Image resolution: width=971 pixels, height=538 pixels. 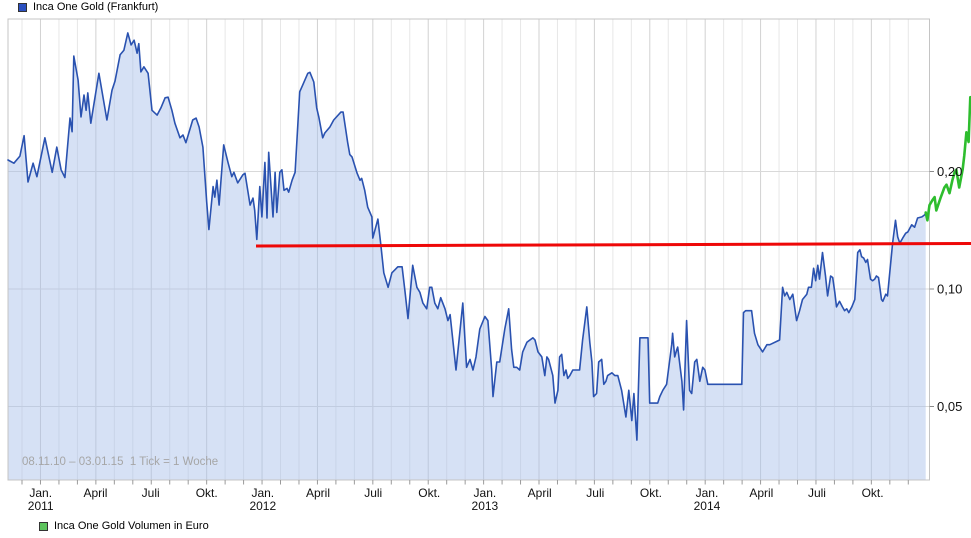 What do you see at coordinates (41, 506) in the screenshot?
I see `x-axis-year-label: 2011` at bounding box center [41, 506].